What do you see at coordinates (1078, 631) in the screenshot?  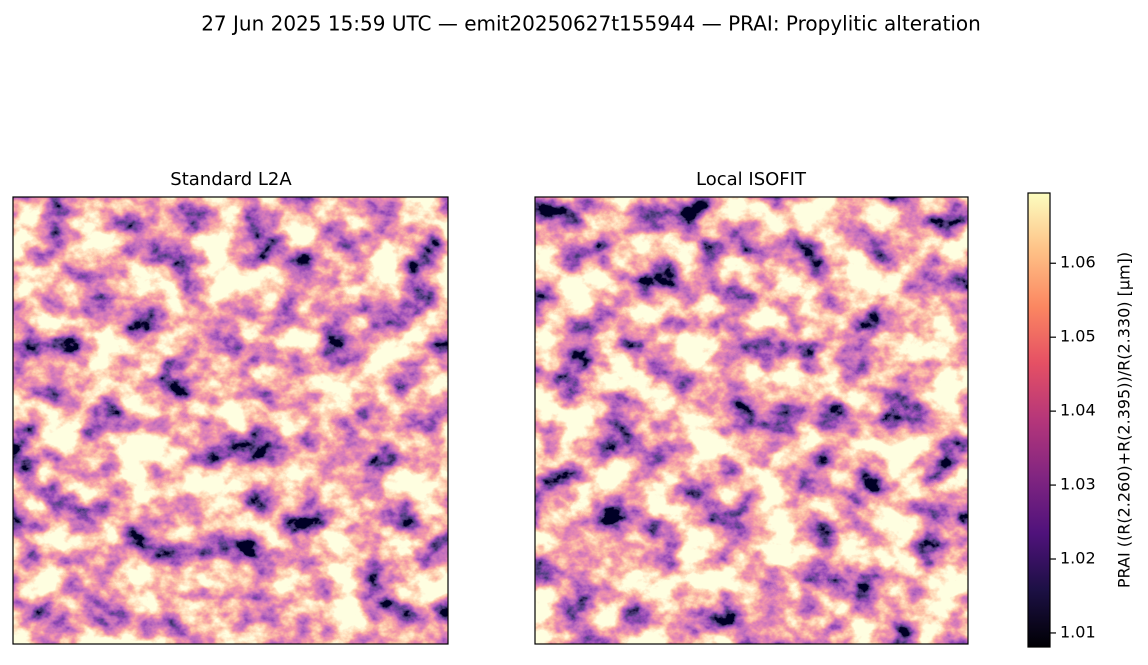 I see `colorbar-tick-label: 1.01` at bounding box center [1078, 631].